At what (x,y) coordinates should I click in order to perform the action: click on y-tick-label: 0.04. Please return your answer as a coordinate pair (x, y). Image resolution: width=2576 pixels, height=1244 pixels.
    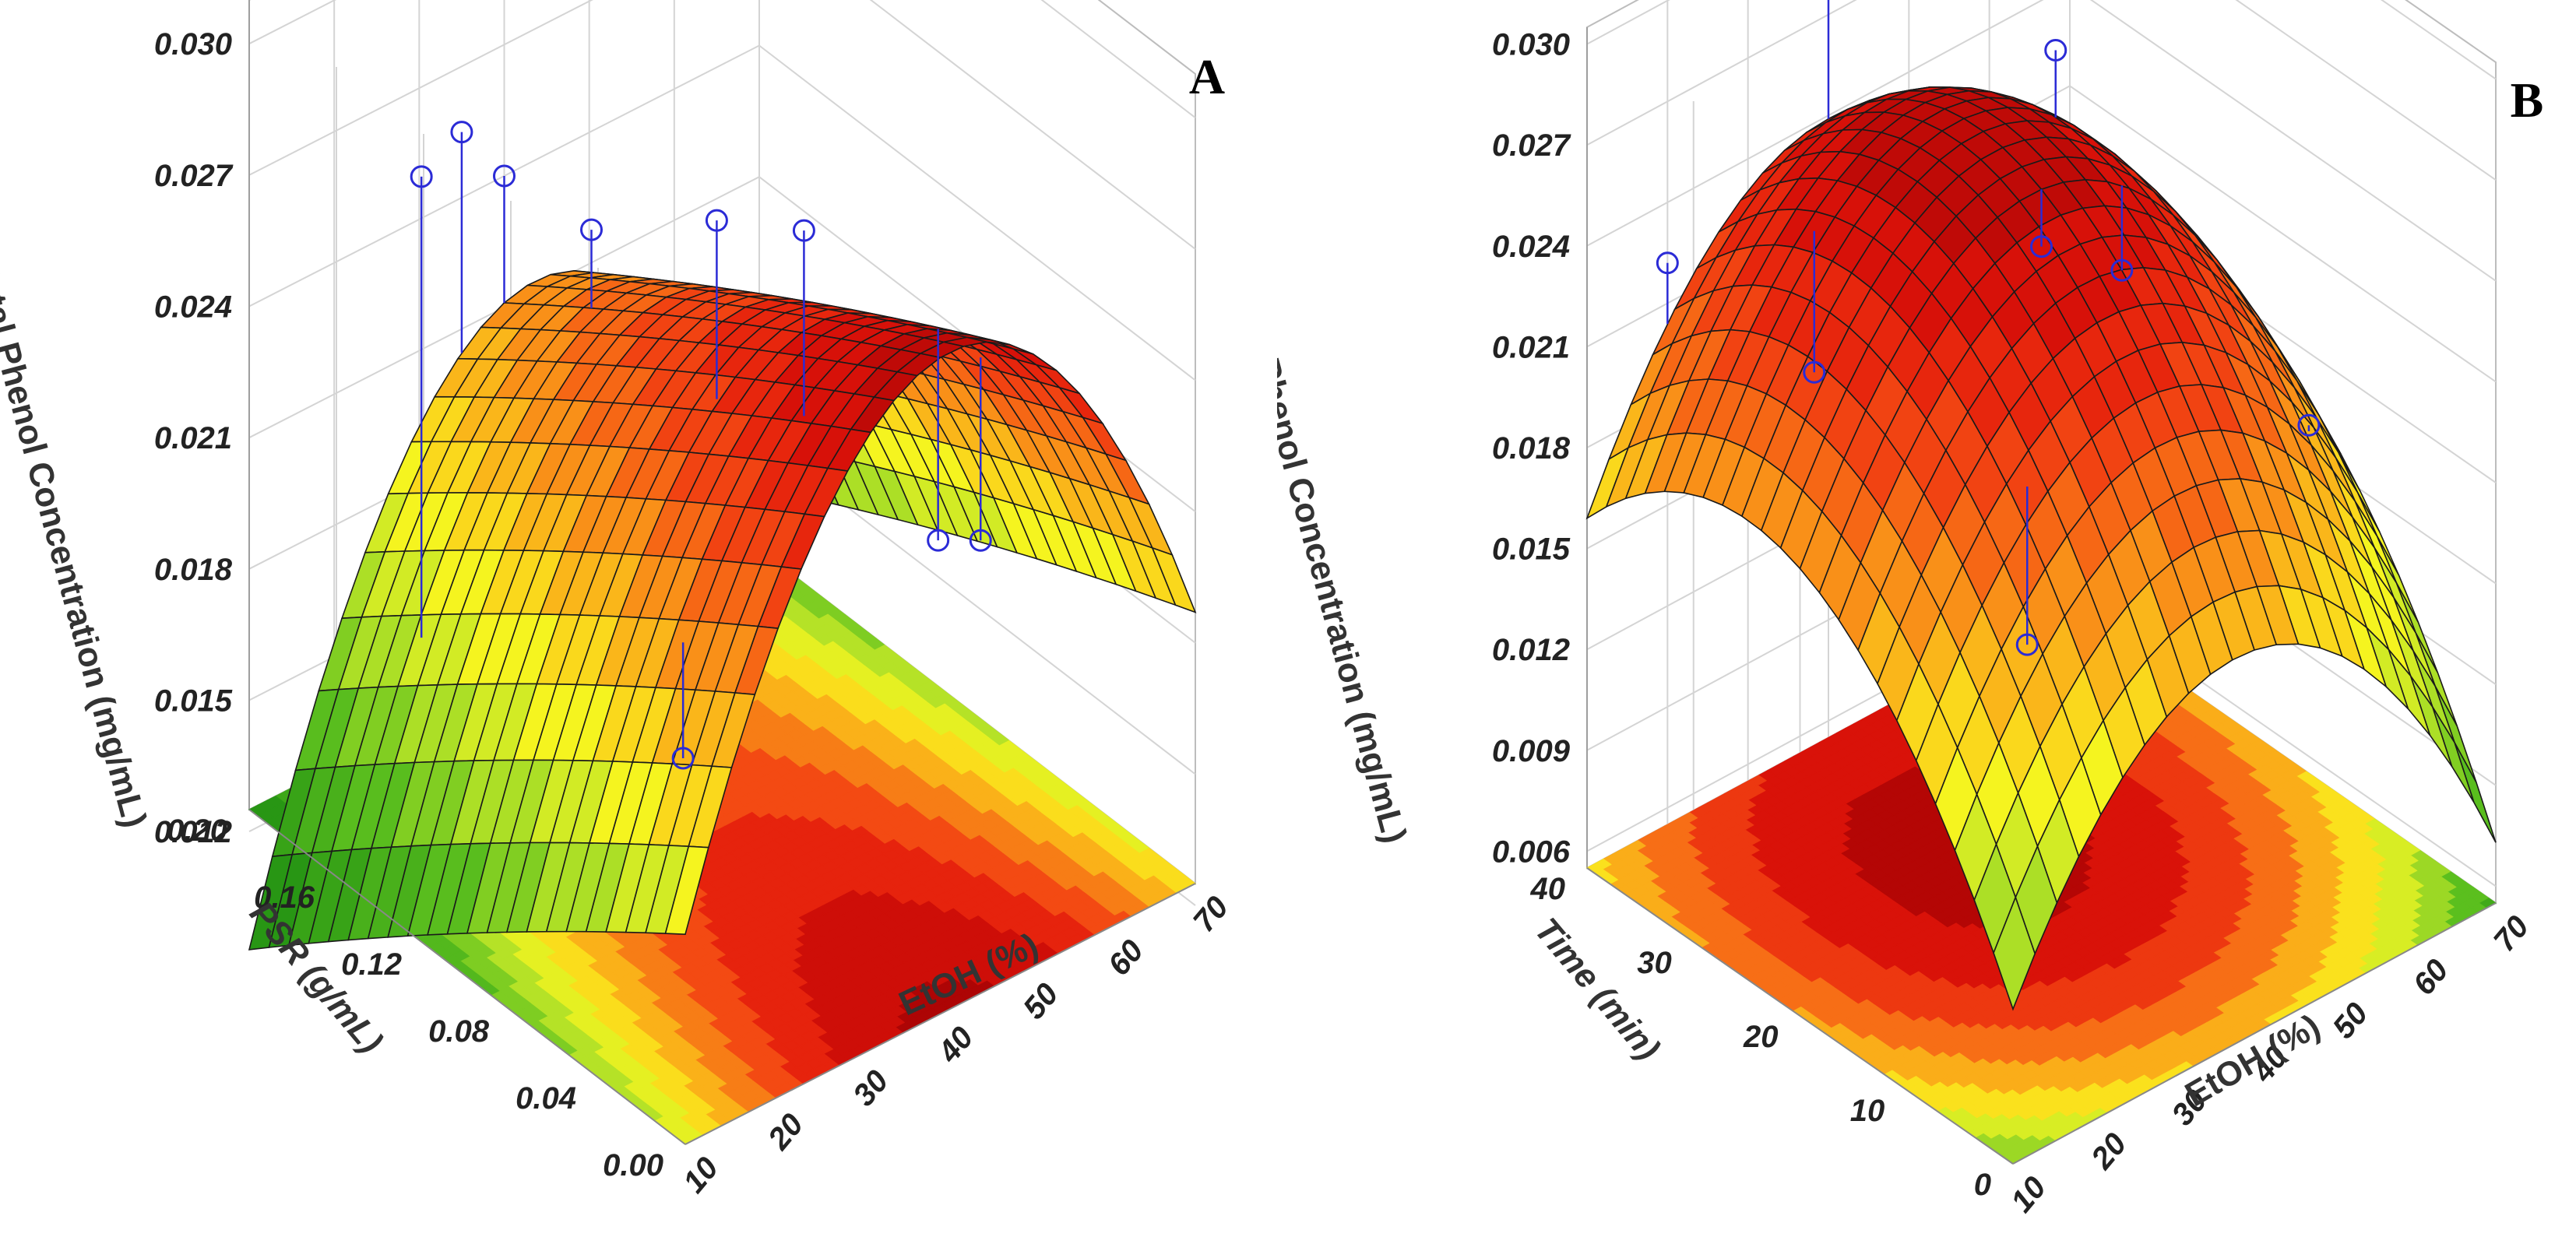
    Looking at the image, I should click on (546, 1098).